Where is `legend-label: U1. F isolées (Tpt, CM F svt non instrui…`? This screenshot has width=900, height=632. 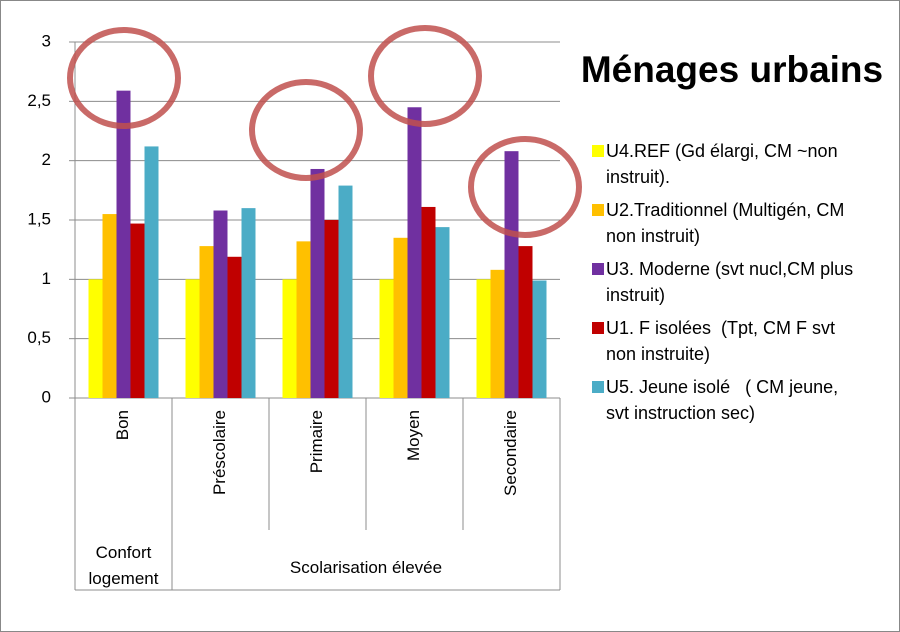
legend-label: U1. F isolées (Tpt, CM F svt non instrui… is located at coordinates (723, 341).